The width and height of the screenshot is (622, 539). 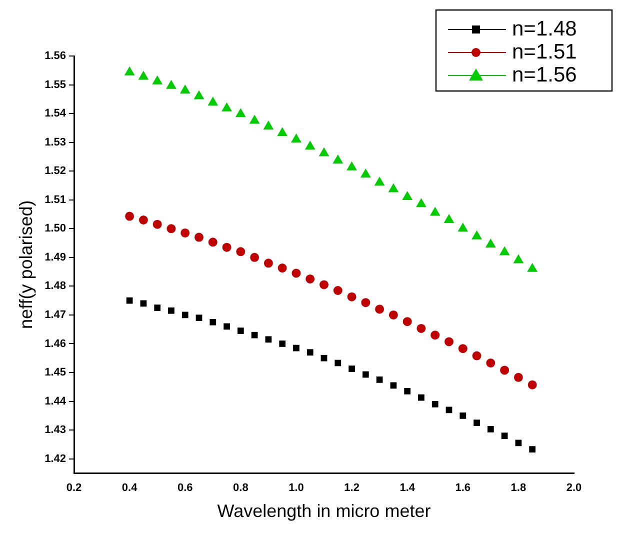 I want to click on y-tick-label: 1.50, so click(x=55, y=228).